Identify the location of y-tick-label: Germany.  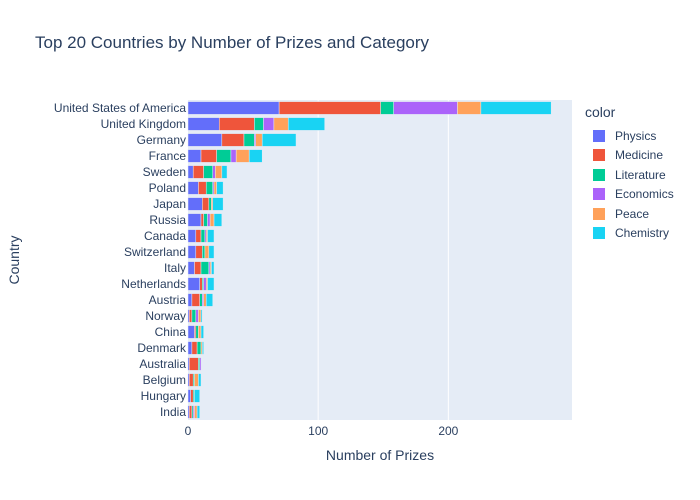
(161, 140).